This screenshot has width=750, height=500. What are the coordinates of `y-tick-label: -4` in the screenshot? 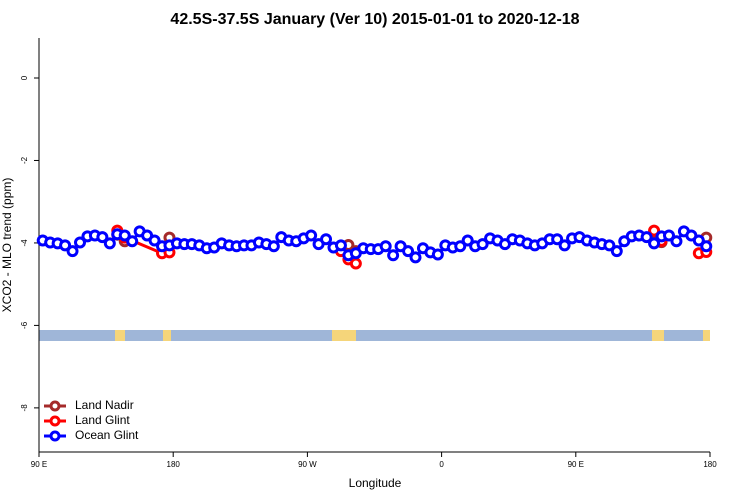 It's located at (24, 243).